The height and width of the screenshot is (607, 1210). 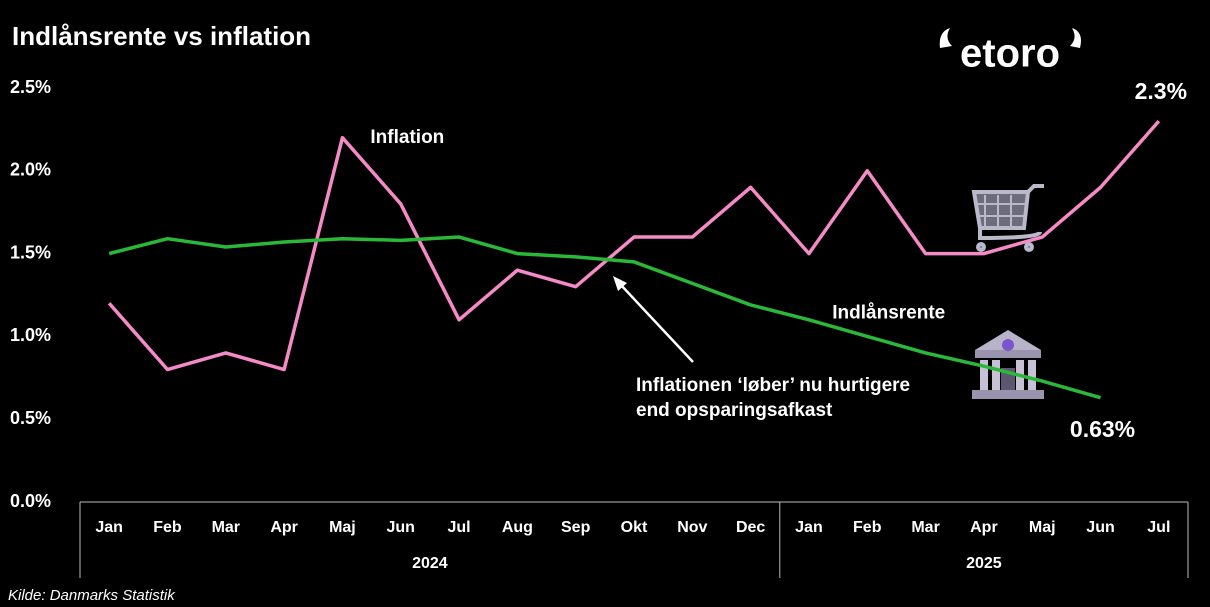 What do you see at coordinates (161, 36) in the screenshot?
I see `chart-title: Indlånsrente vs inflation` at bounding box center [161, 36].